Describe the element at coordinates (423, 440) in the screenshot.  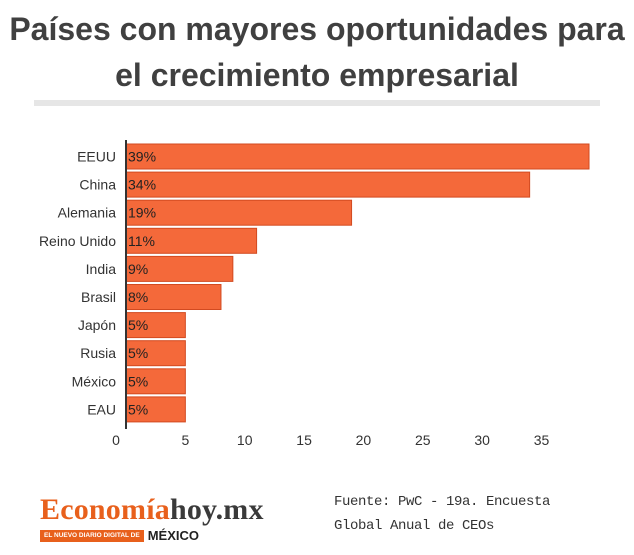
I see `x-tick-label: 25` at that location.